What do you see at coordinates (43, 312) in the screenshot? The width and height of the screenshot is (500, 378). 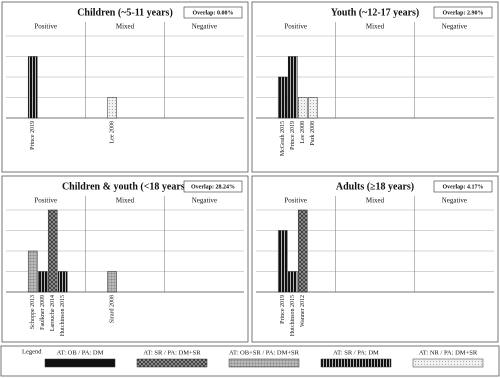 I see `bar-label: Faulkner 2009` at bounding box center [43, 312].